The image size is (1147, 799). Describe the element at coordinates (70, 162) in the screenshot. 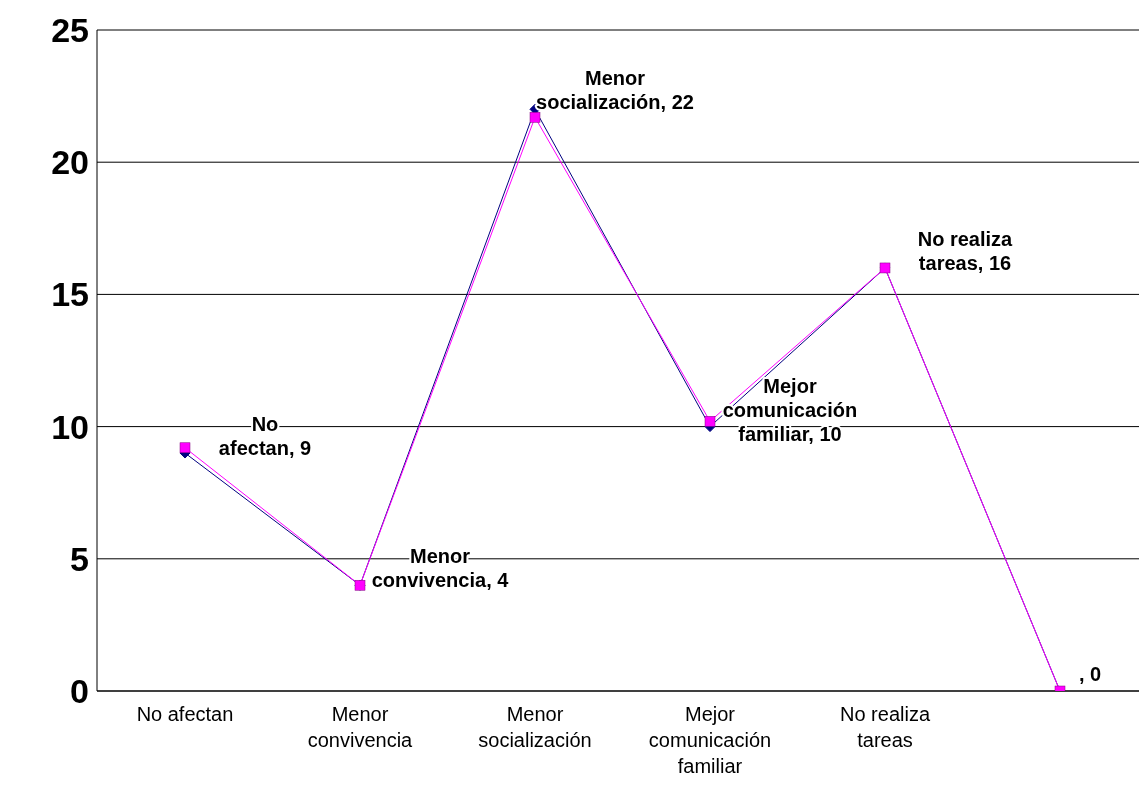

I see `y-tick-label: 20` at that location.